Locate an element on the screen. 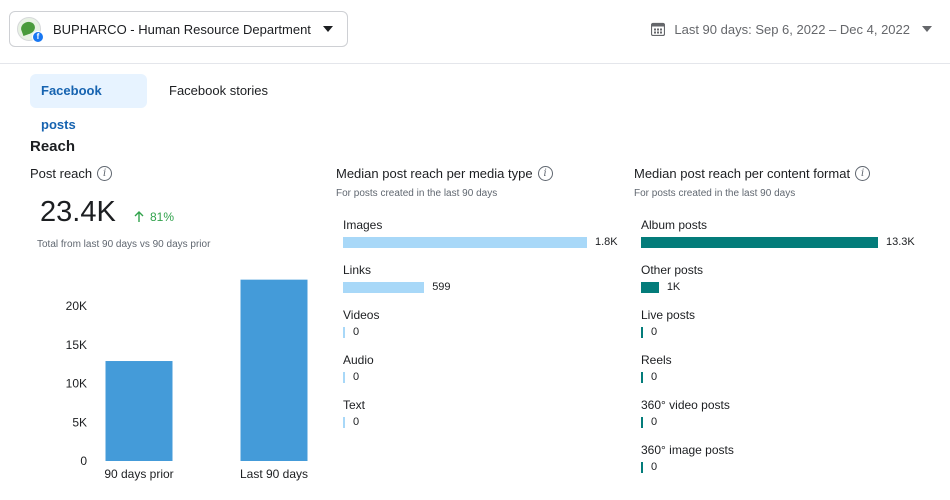 The width and height of the screenshot is (950, 500). media-type-value: 599 is located at coordinates (441, 287).